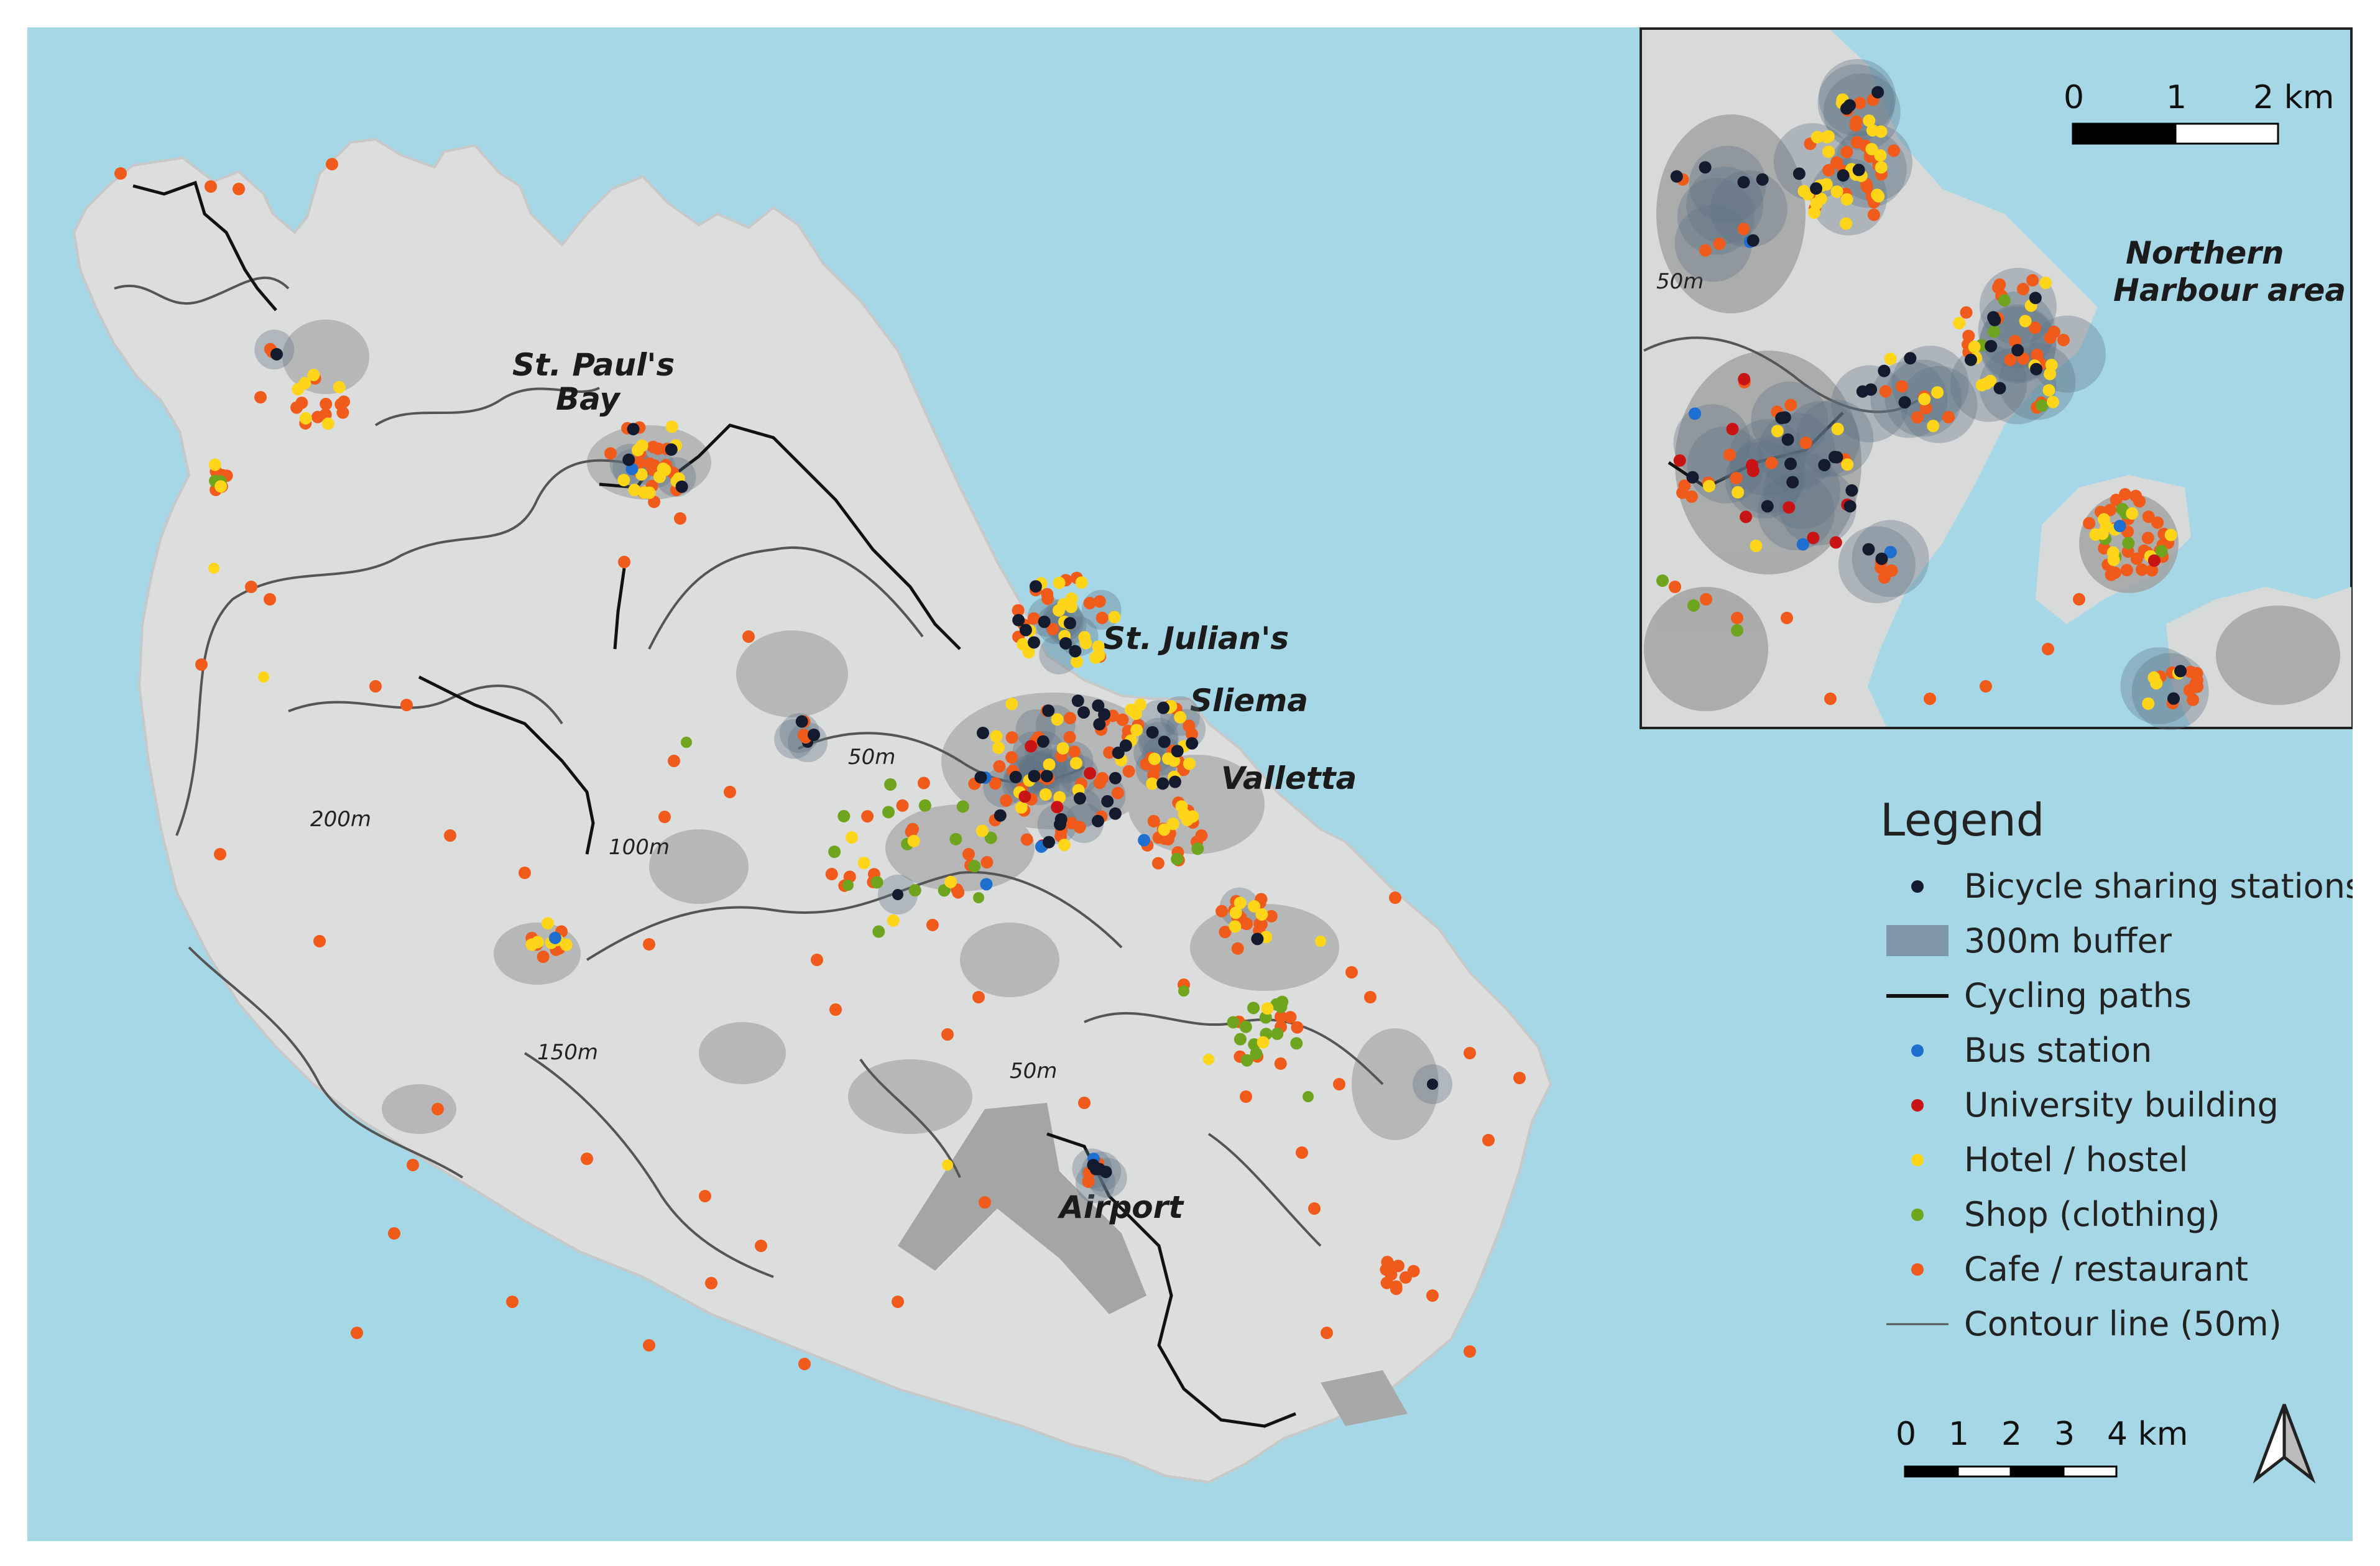 This screenshot has width=2380, height=1566. What do you see at coordinates (1364, 1398) in the screenshot?
I see `port-area` at bounding box center [1364, 1398].